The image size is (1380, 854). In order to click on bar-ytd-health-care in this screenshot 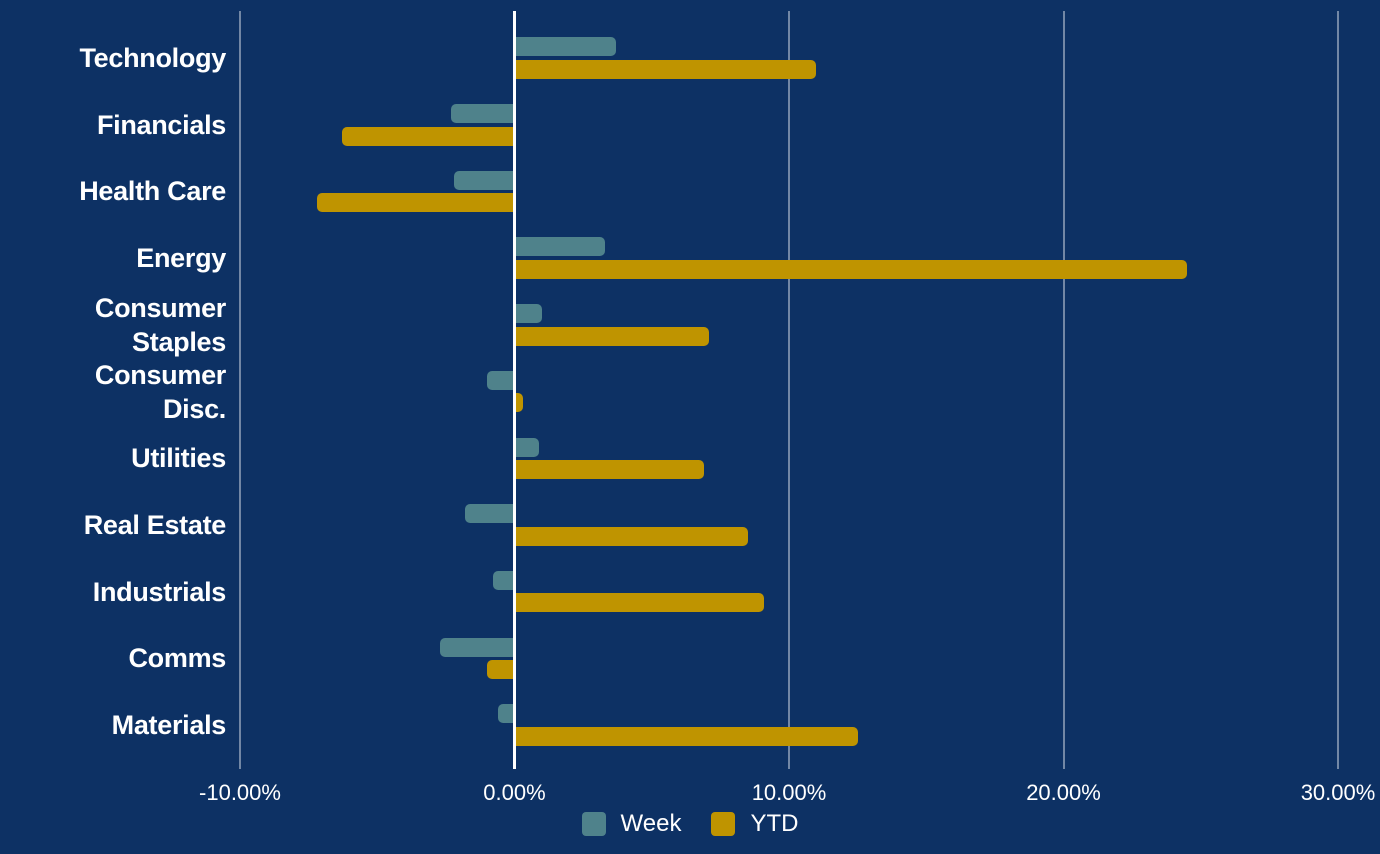, I will do `click(414, 203)`.